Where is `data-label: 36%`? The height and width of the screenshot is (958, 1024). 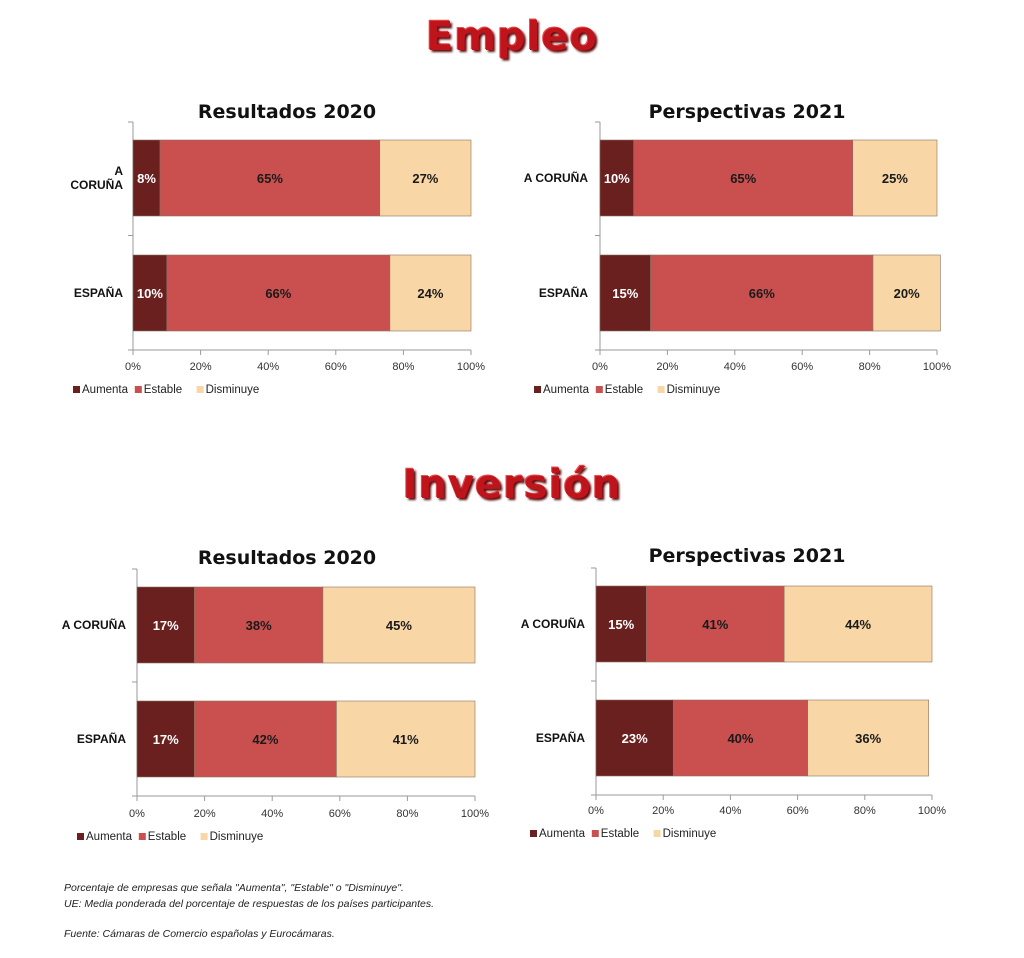 data-label: 36% is located at coordinates (868, 738).